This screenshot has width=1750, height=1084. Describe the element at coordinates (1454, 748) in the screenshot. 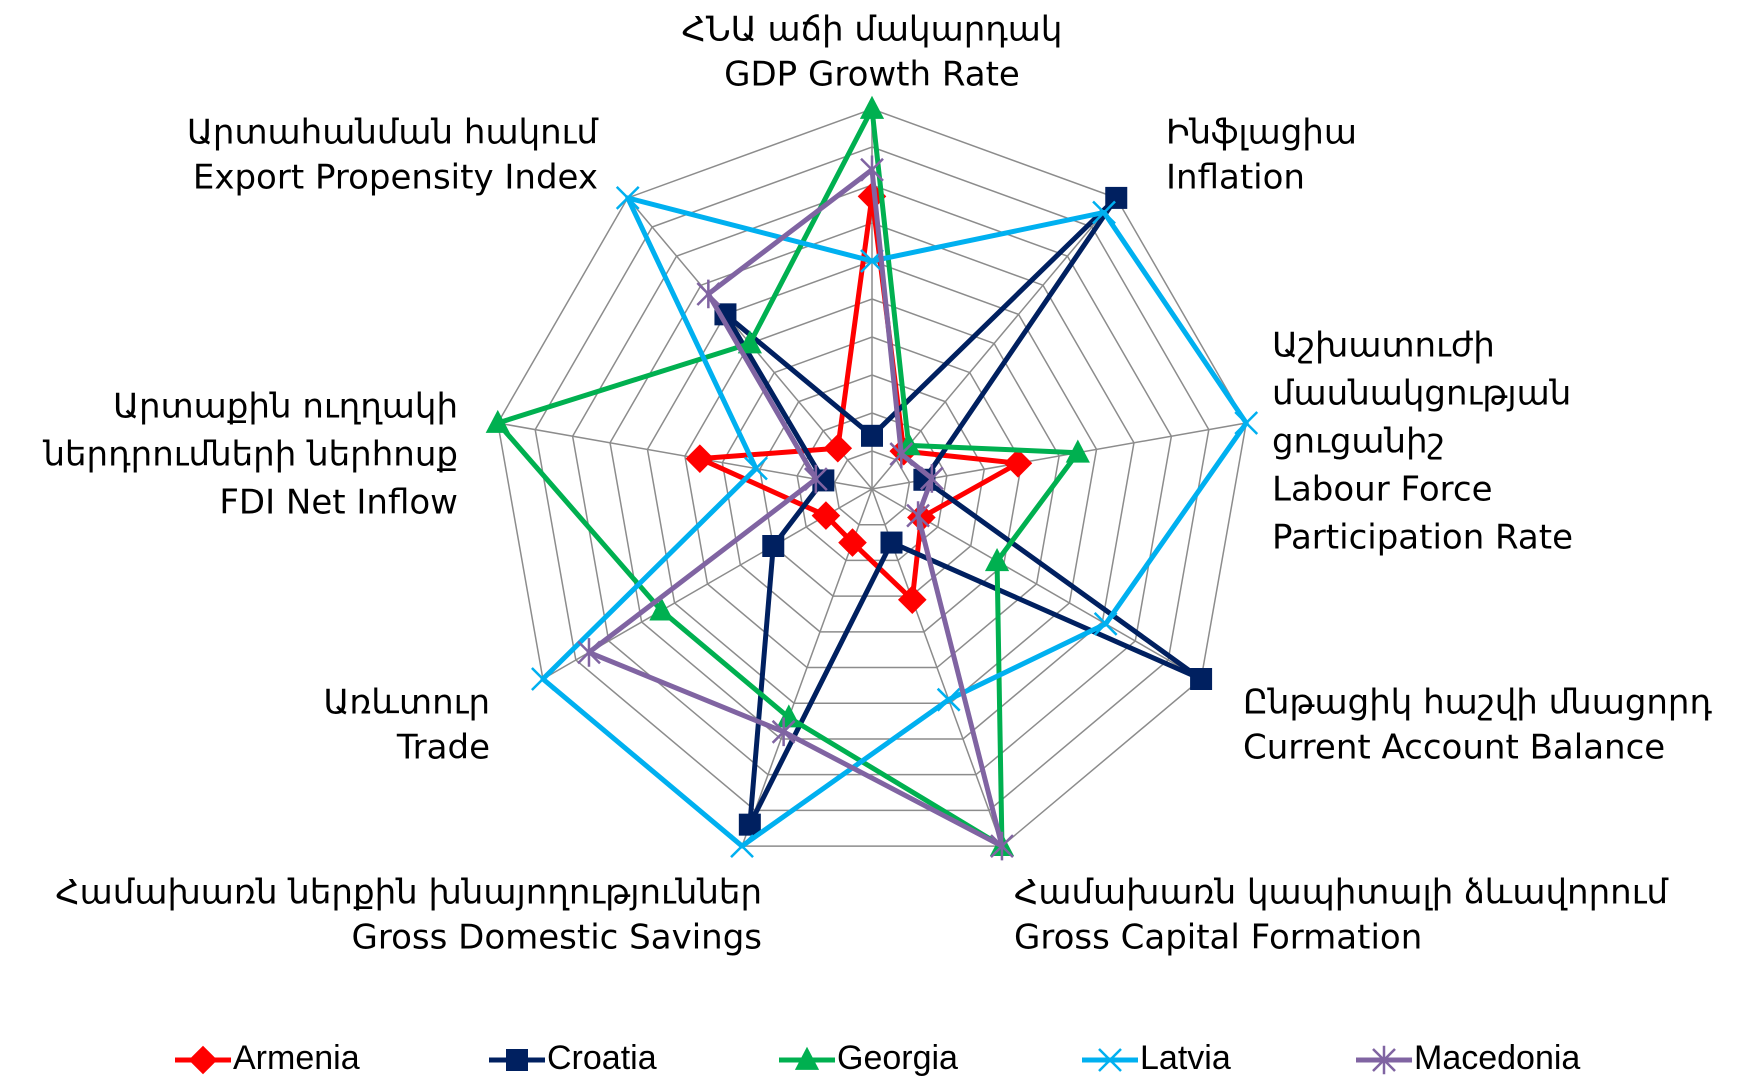

I see `axis-label: Current Account Balance` at that location.